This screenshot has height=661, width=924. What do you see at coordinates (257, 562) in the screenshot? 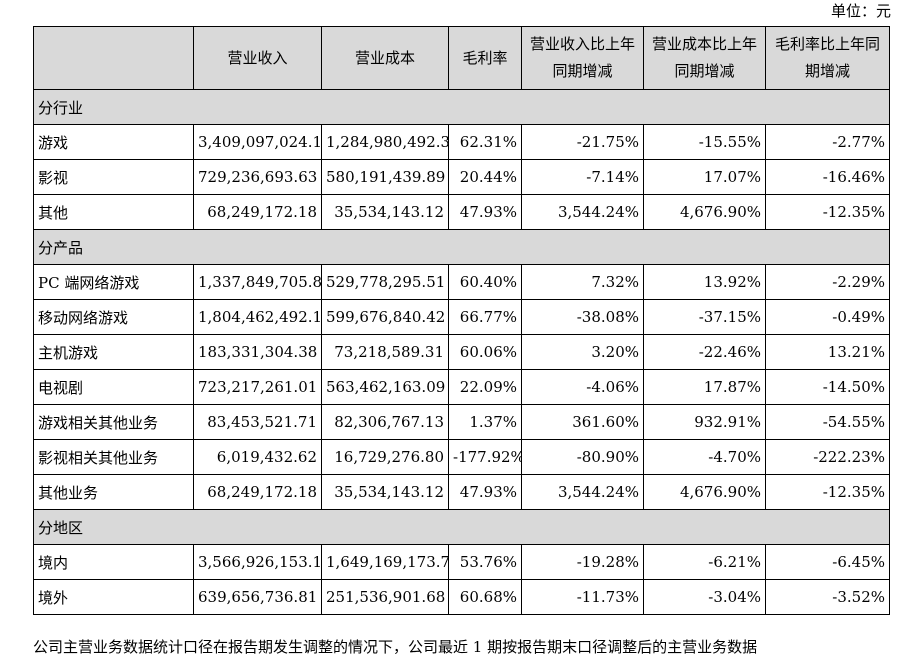
I see `table-cell: 3,566,926,153.11` at bounding box center [257, 562].